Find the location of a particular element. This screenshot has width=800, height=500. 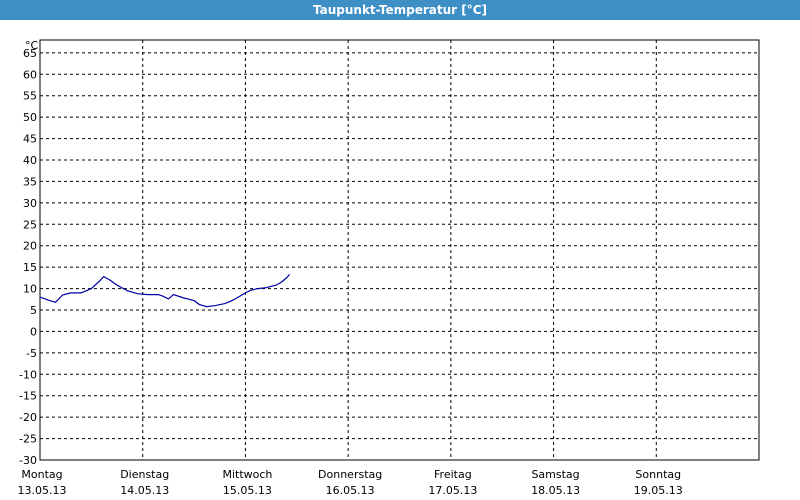

x-tick-day: Montag is located at coordinates (41, 474).